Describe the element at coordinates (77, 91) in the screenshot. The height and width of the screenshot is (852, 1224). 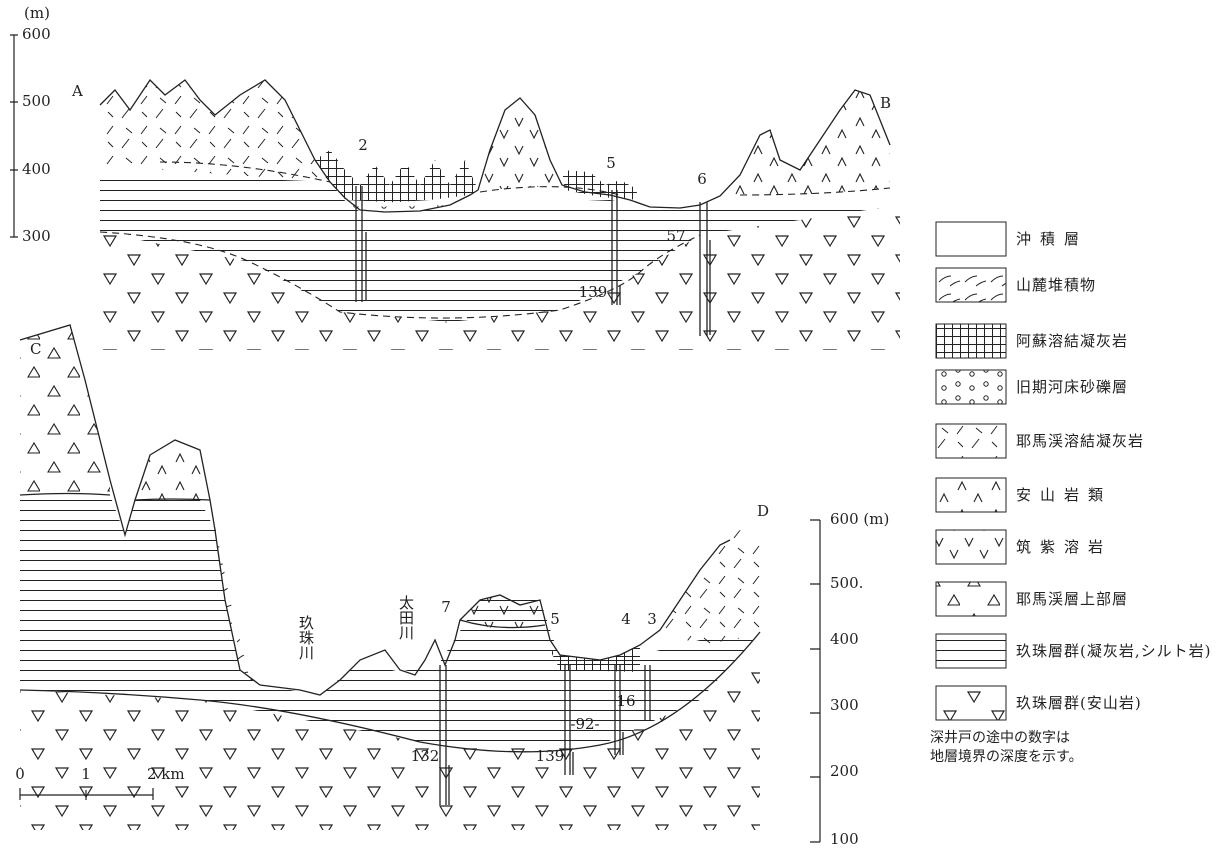
I see `section-end-label: A` at that location.